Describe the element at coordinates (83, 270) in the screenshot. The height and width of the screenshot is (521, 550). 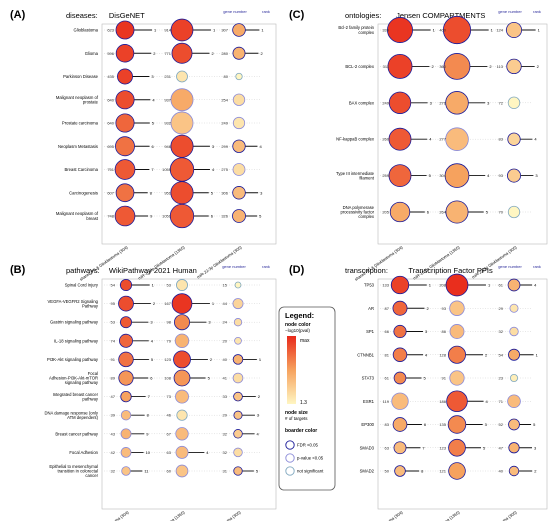
I see `panel-title-prefix: pathways:` at that location.